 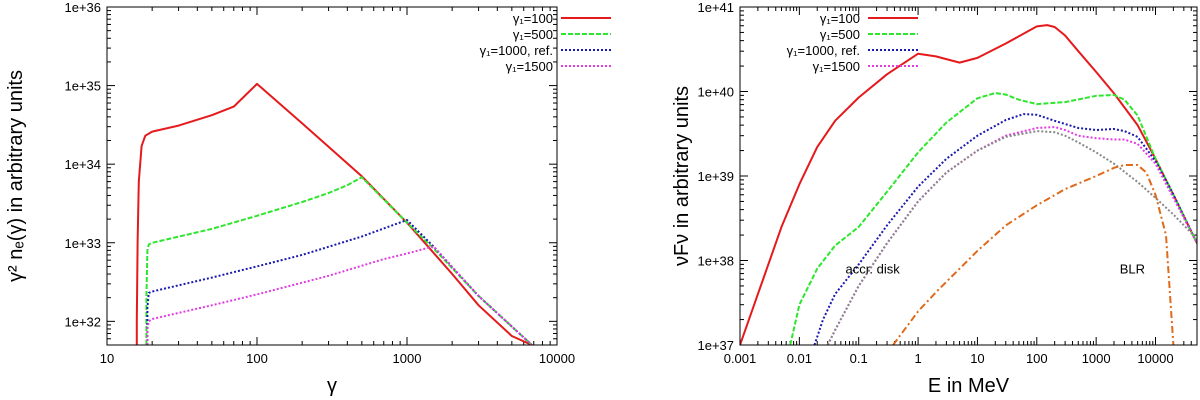 I want to click on series-line-1000-ref, so click(x=339, y=282).